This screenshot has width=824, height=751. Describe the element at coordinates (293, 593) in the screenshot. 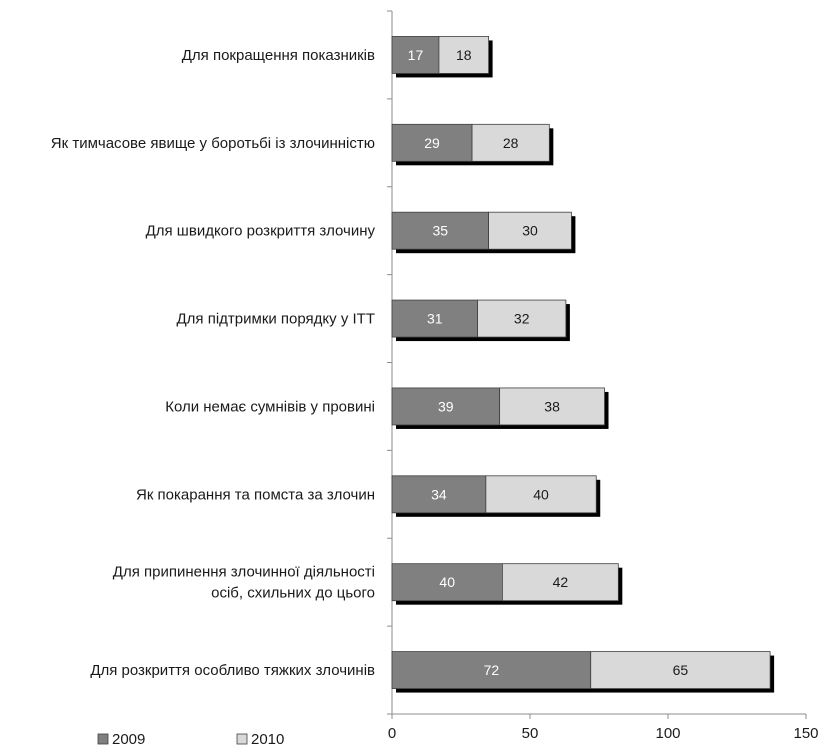

I see `category-label: осіб, схильних до цього` at that location.